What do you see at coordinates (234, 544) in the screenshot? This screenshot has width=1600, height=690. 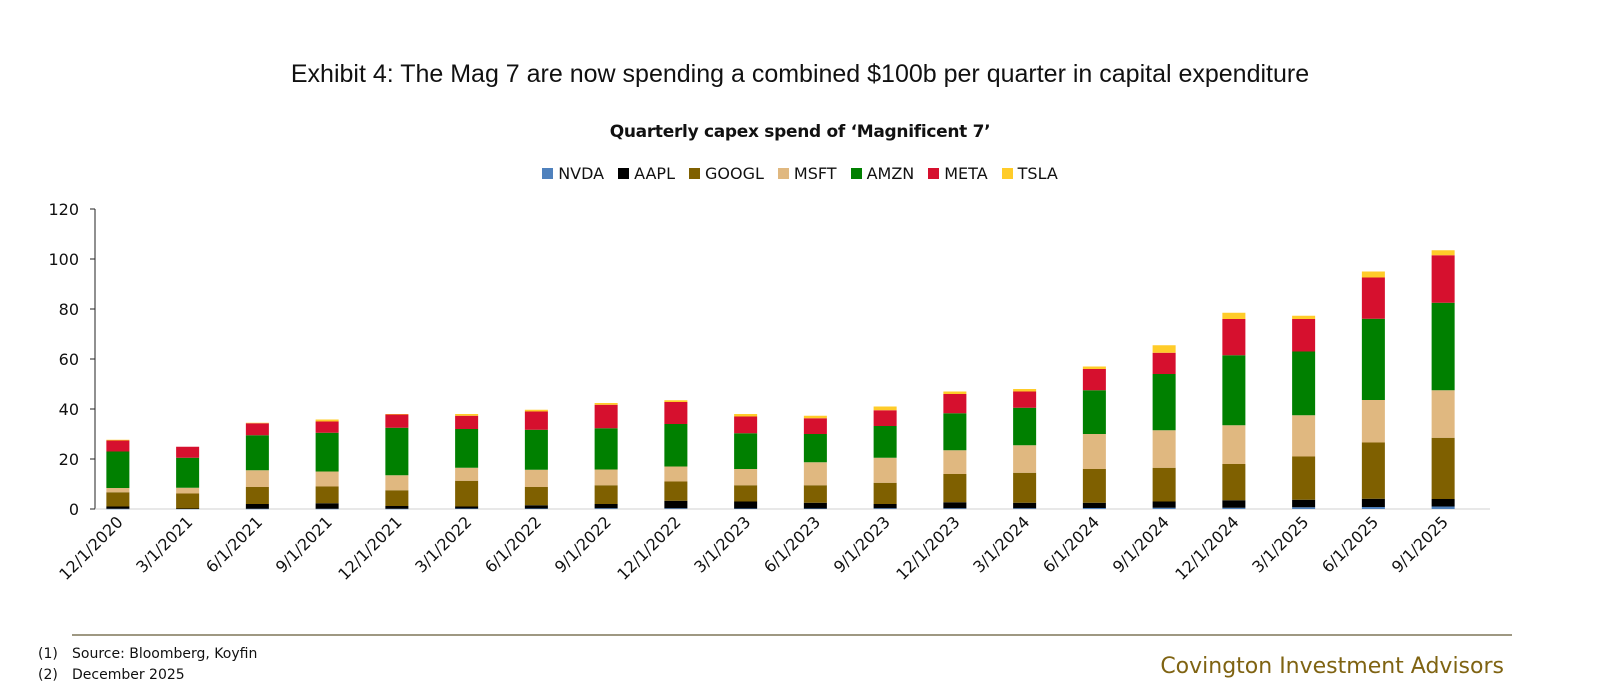 I see `x-tick-label: 6/1/2021` at bounding box center [234, 544].